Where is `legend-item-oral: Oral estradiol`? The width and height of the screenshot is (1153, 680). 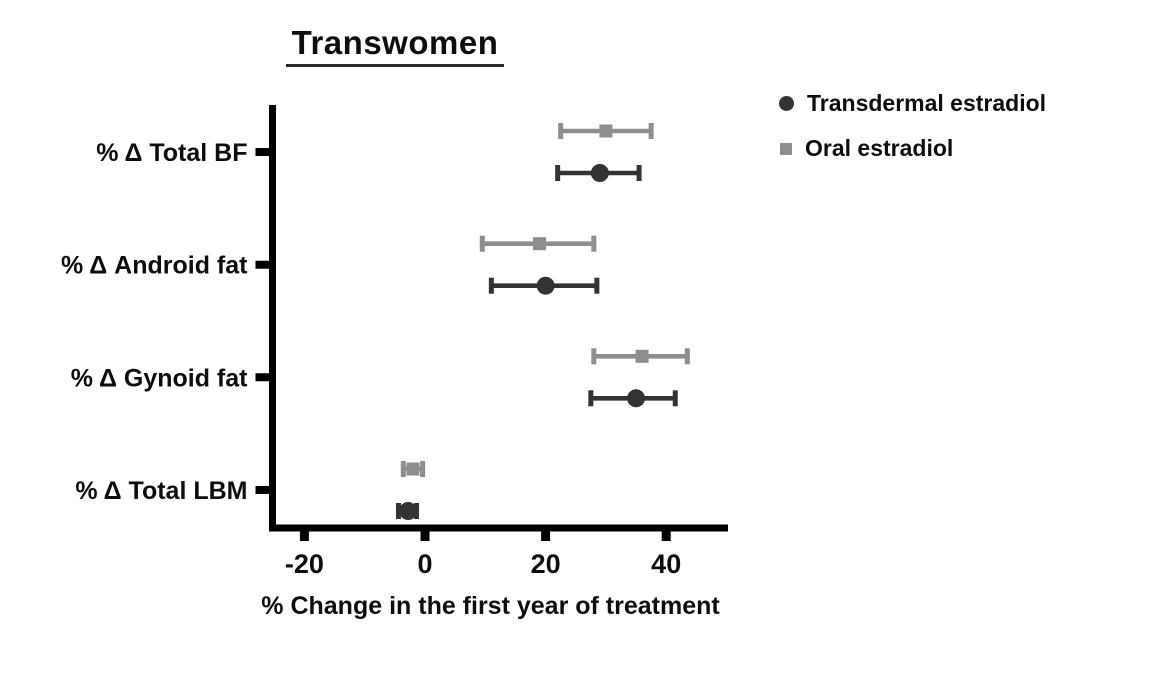 legend-item-oral: Oral estradiol is located at coordinates (912, 148).